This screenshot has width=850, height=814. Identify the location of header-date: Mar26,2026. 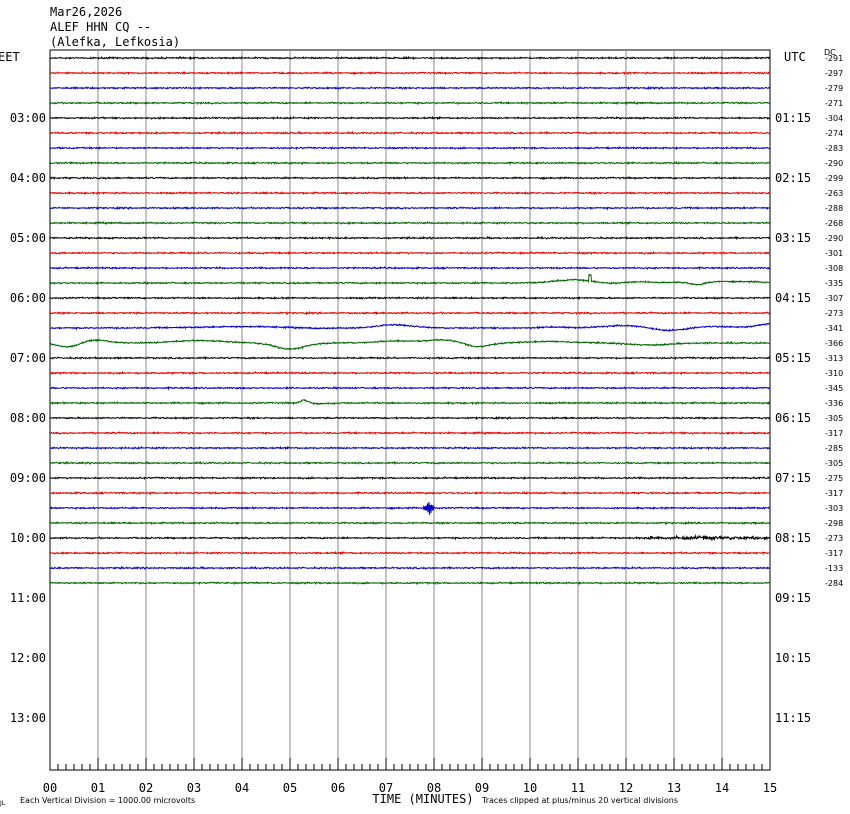
(86, 12).